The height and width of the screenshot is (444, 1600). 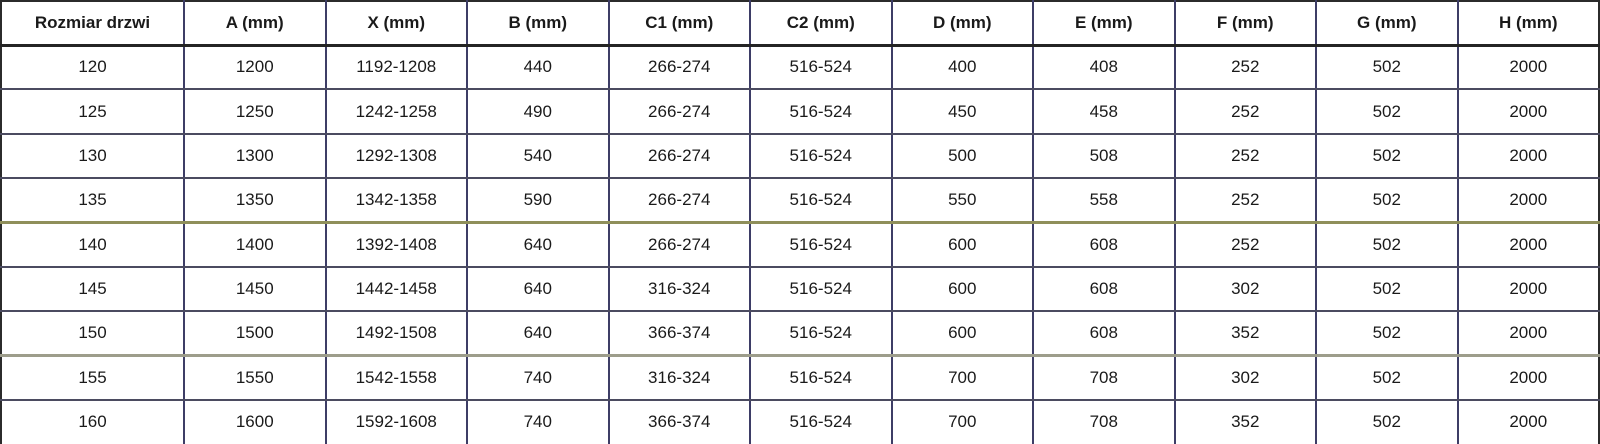 What do you see at coordinates (961, 201) in the screenshot?
I see `table-cell: 550` at bounding box center [961, 201].